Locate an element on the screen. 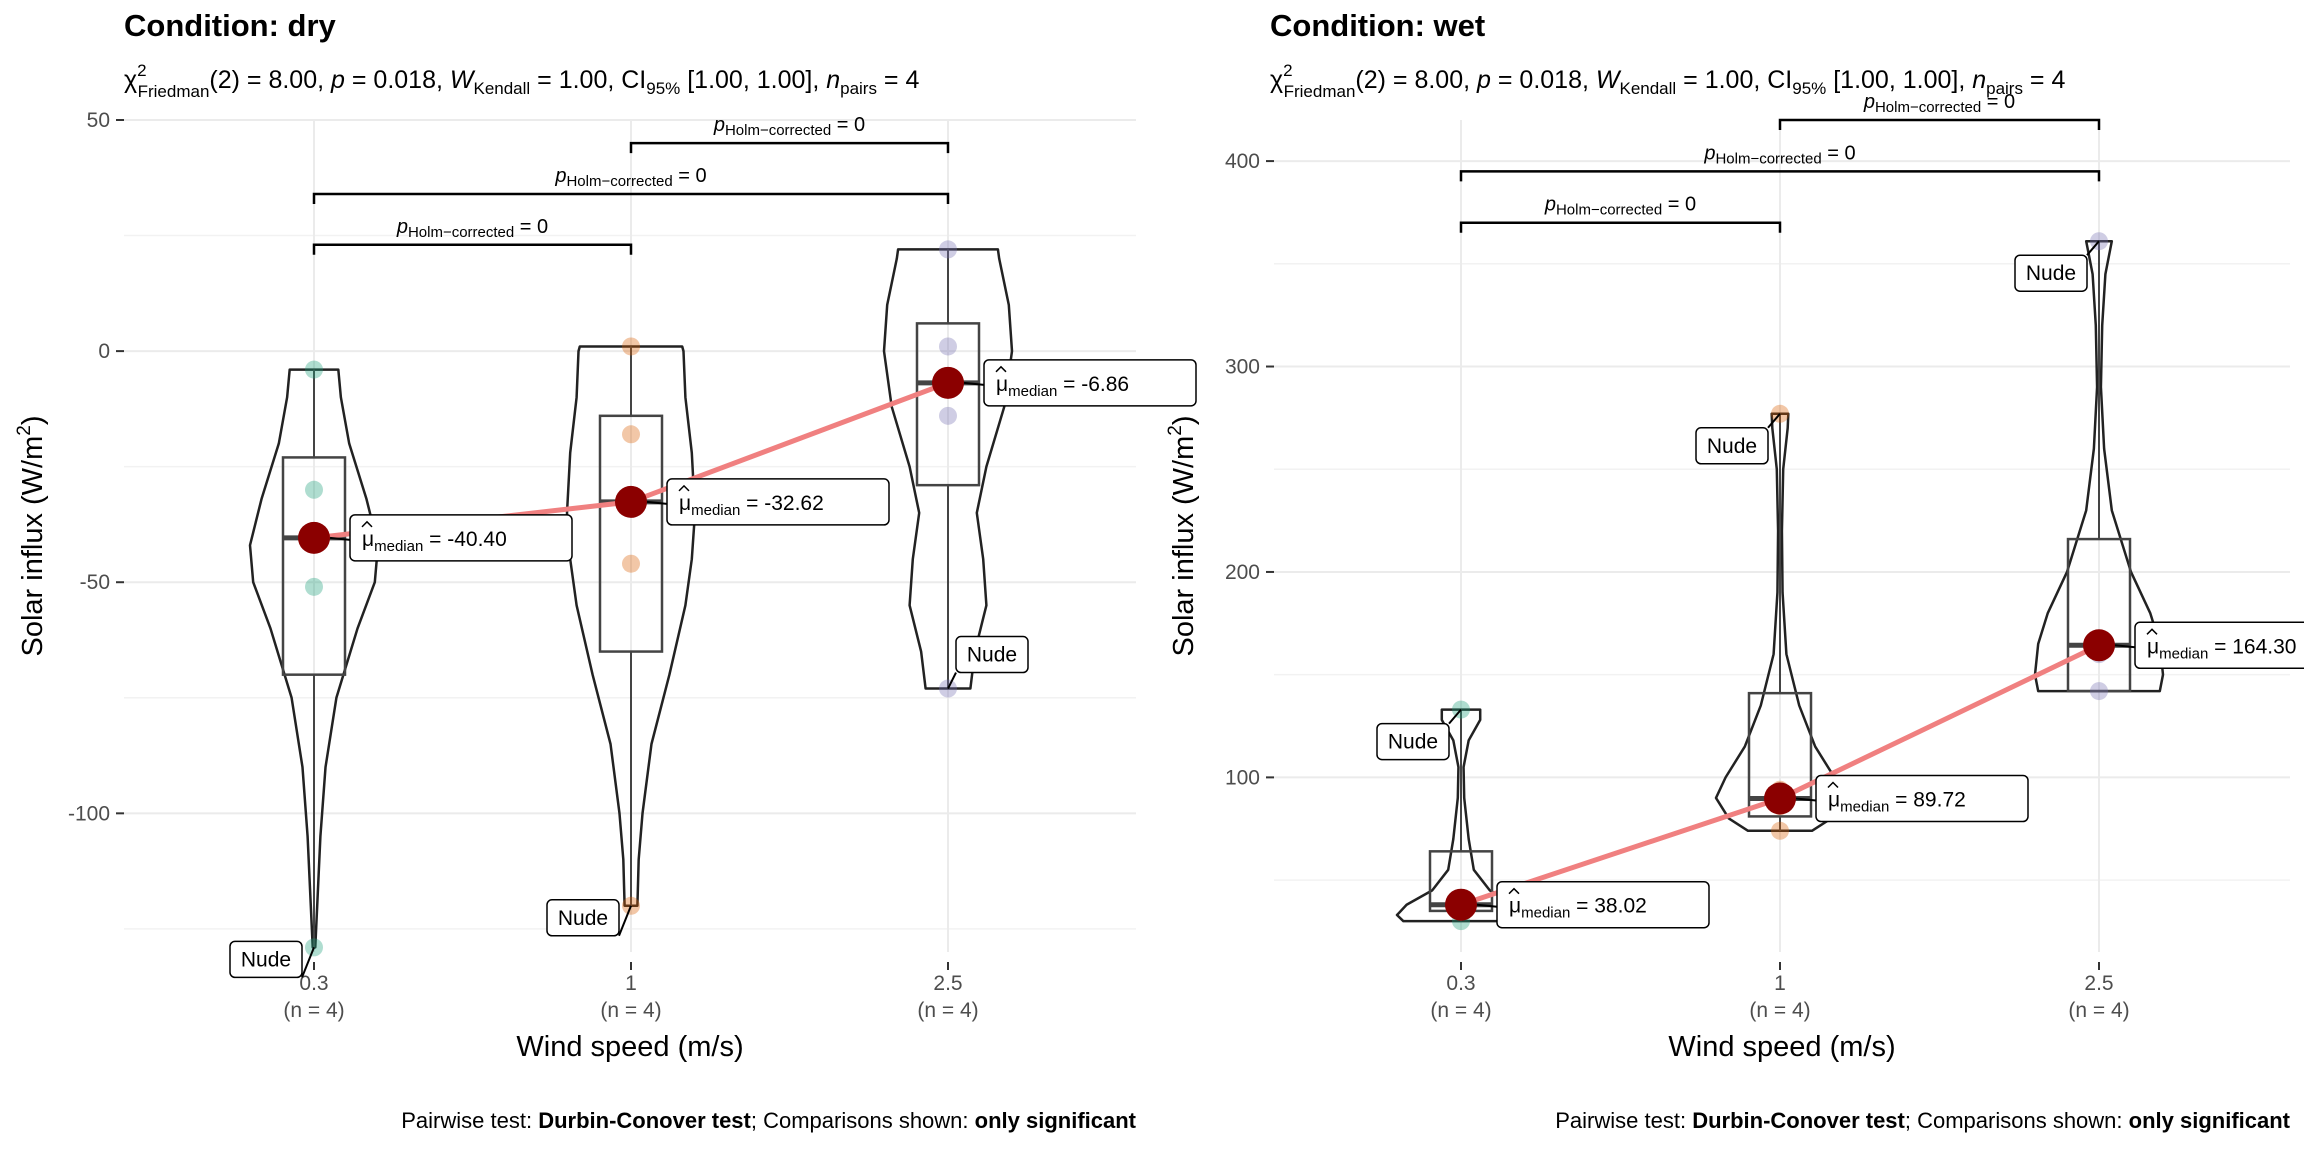 The image size is (2304, 1152). y-axis-title-sup: 2 is located at coordinates (1175, 430).